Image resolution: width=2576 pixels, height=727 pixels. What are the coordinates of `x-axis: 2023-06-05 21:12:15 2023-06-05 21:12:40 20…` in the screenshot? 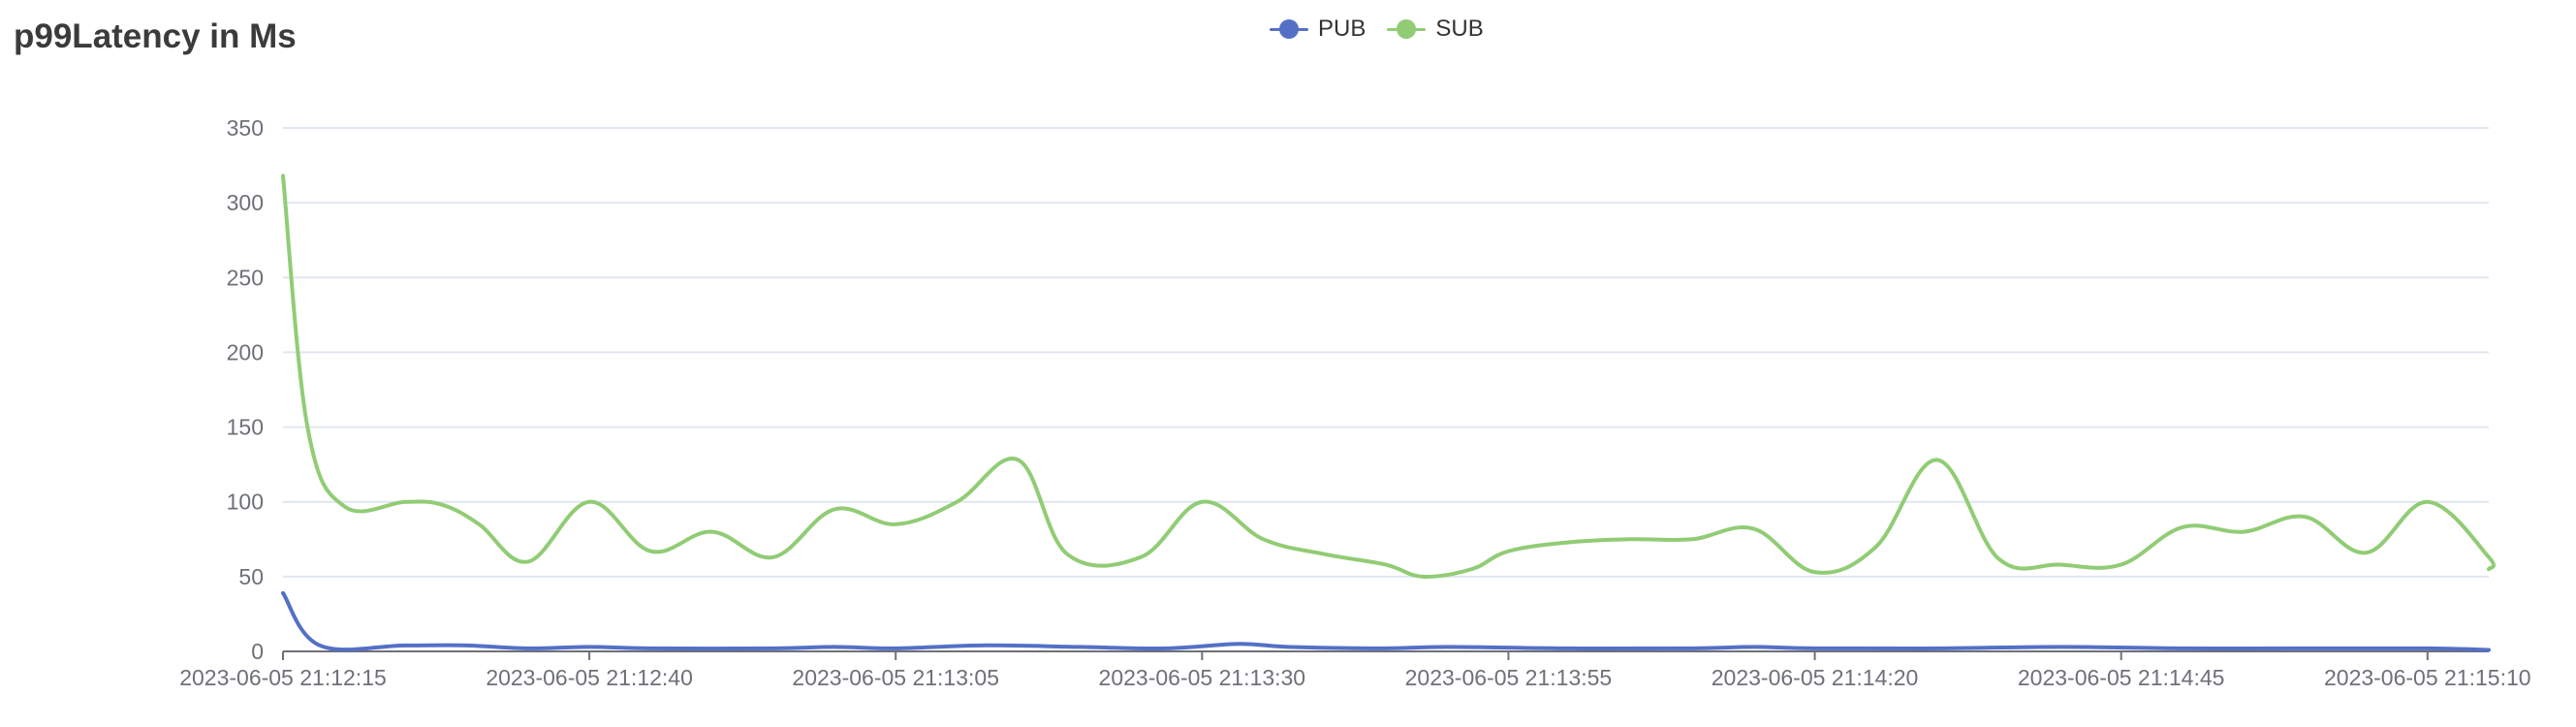 It's located at (1355, 670).